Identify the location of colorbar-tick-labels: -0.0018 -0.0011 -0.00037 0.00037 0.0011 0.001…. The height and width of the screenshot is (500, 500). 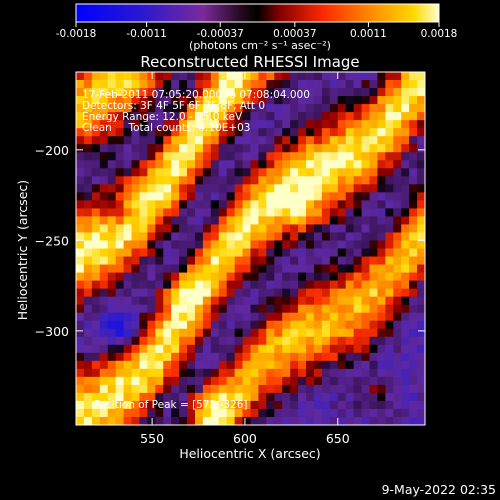
(257, 34).